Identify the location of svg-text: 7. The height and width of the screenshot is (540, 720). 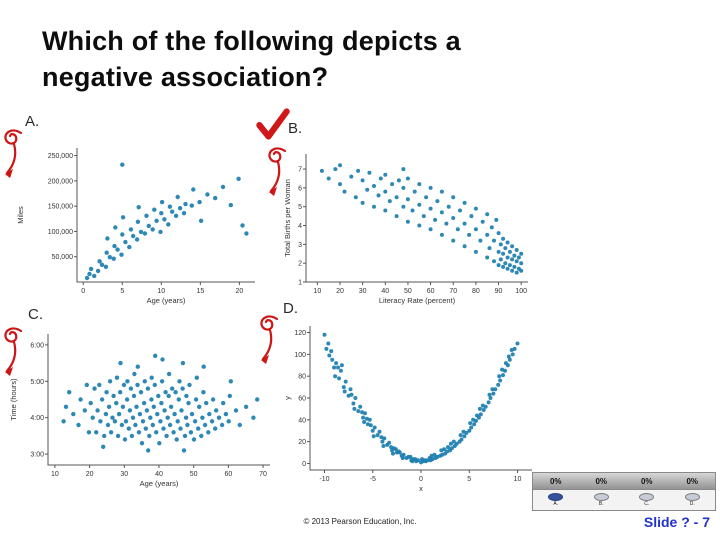
(300, 170).